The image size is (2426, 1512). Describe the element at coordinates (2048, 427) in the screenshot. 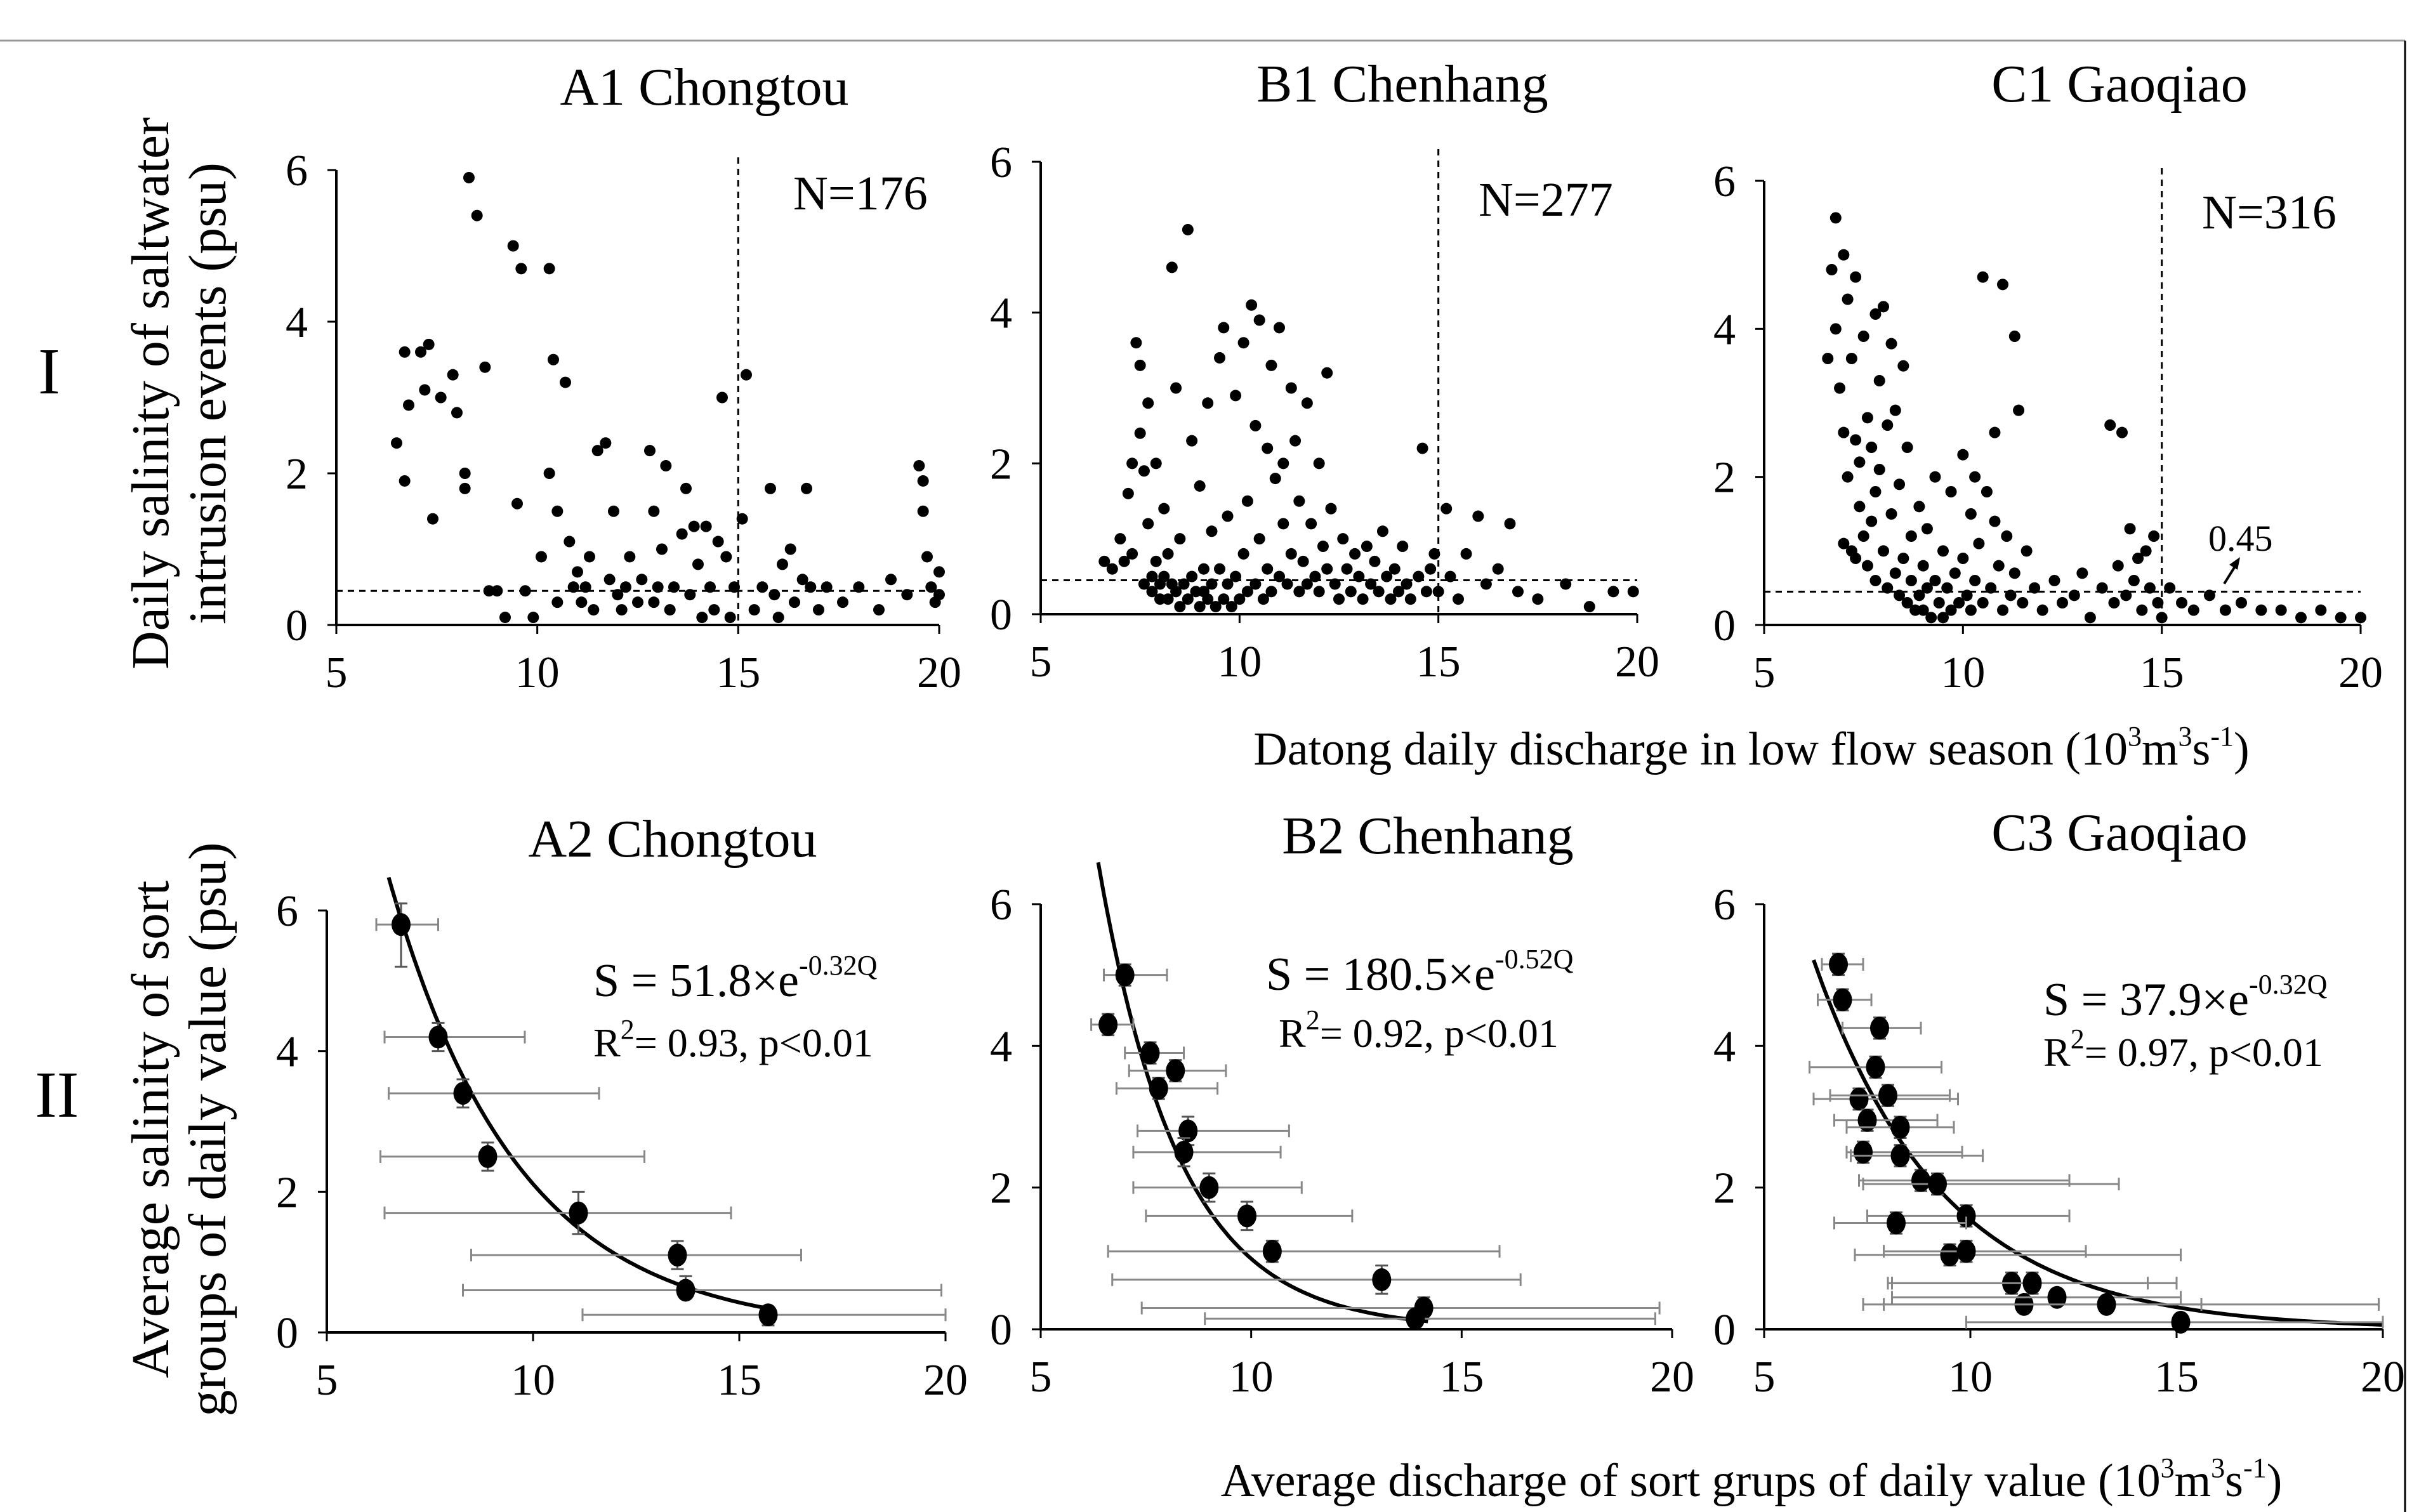

I see `plot-c1: 5 10 15 20 0 2 4 6` at that location.